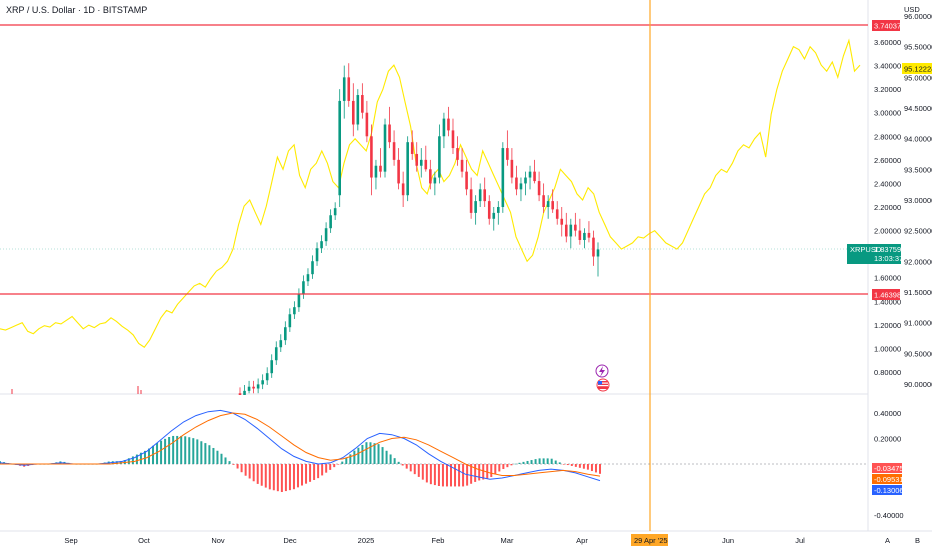  What do you see at coordinates (888, 468) in the screenshot?
I see `histogram-badge: -0.03475` at bounding box center [888, 468].